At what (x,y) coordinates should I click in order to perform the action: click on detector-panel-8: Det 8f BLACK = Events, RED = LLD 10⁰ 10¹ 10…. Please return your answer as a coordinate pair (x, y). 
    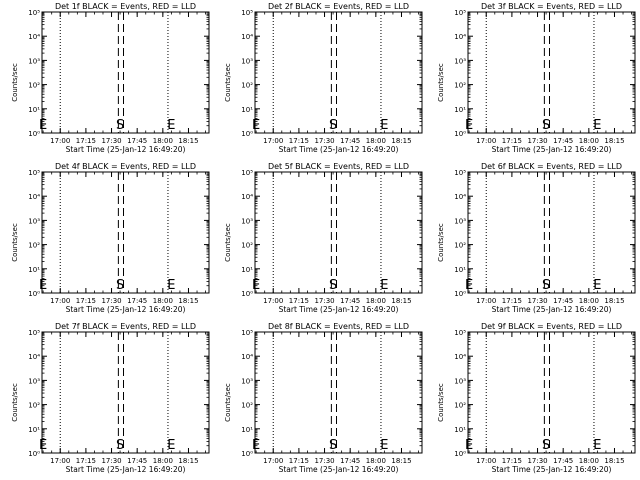
    Looking at the image, I should click on (323, 398).